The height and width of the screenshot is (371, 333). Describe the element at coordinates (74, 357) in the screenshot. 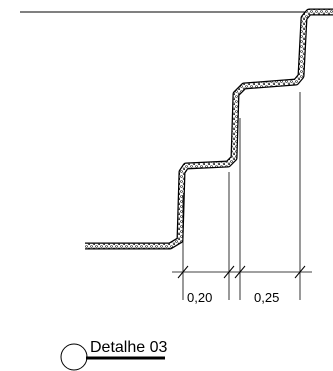

I see `detail-callout-circle` at that location.